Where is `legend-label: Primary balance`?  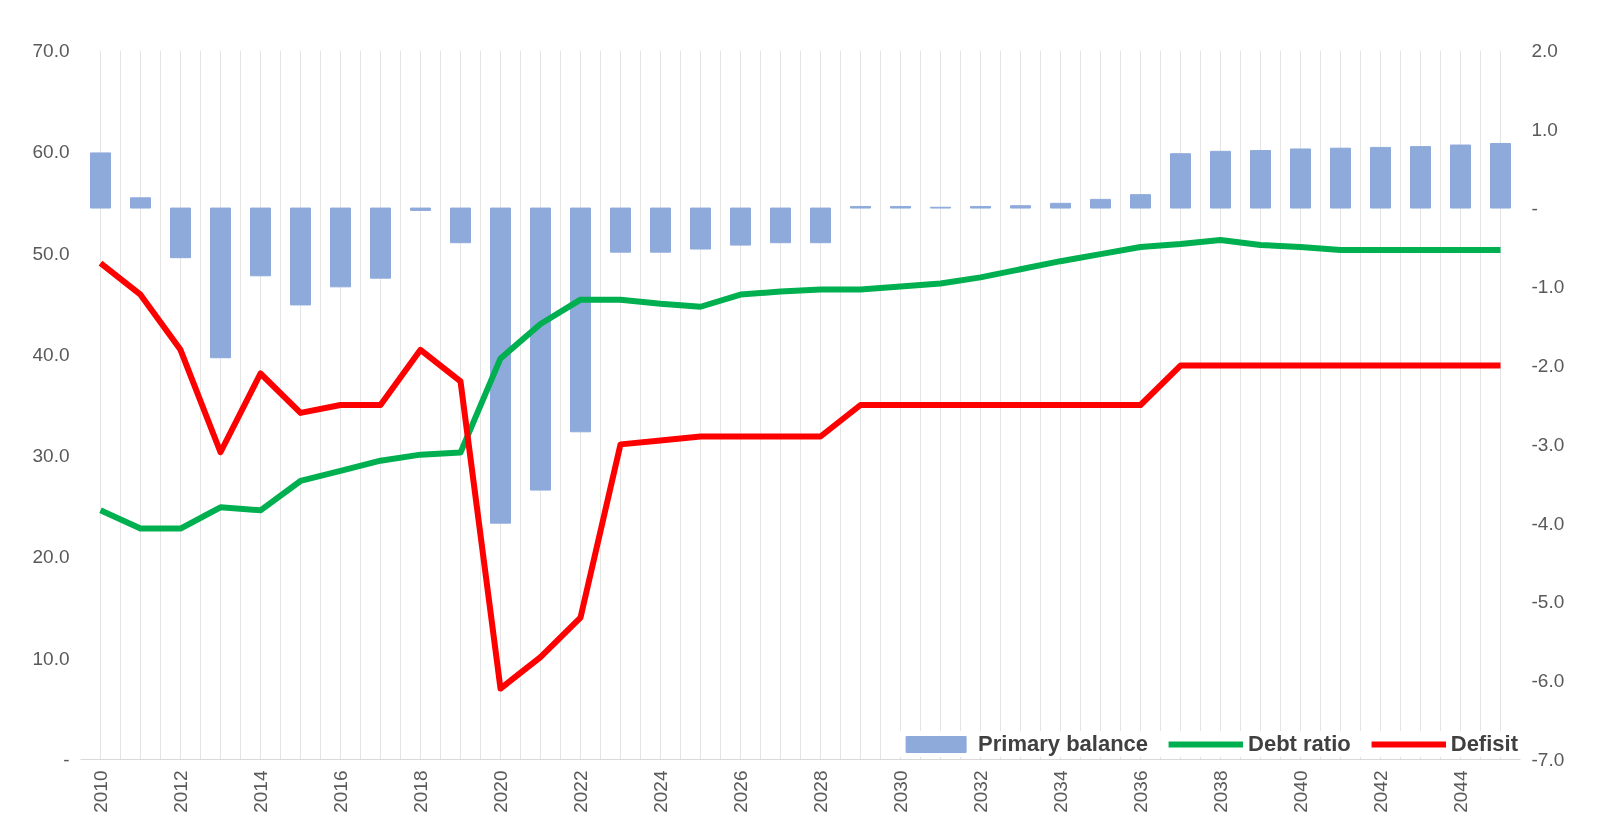
legend-label: Primary balance is located at coordinates (1063, 744).